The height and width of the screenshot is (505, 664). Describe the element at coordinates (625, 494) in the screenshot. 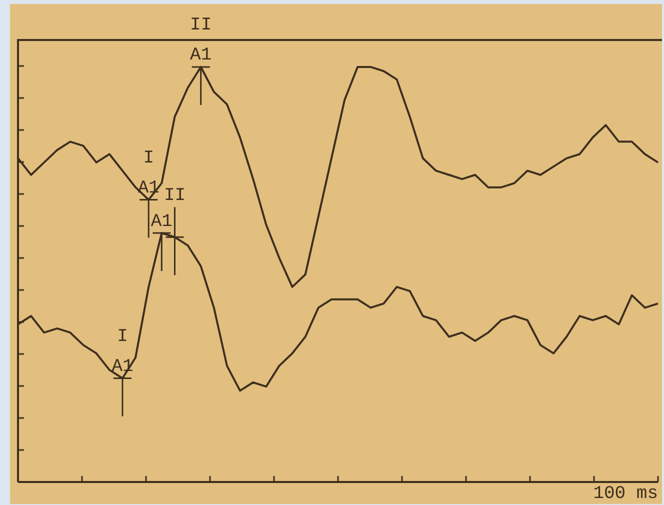

I see `text: 100 ms` at that location.